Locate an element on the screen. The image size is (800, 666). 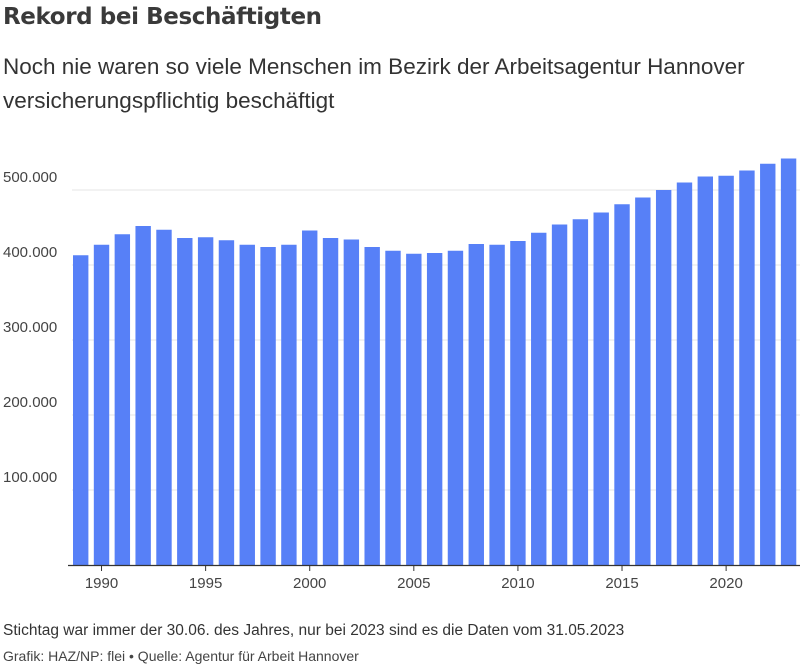
x-tick-label: 1990 is located at coordinates (101, 583).